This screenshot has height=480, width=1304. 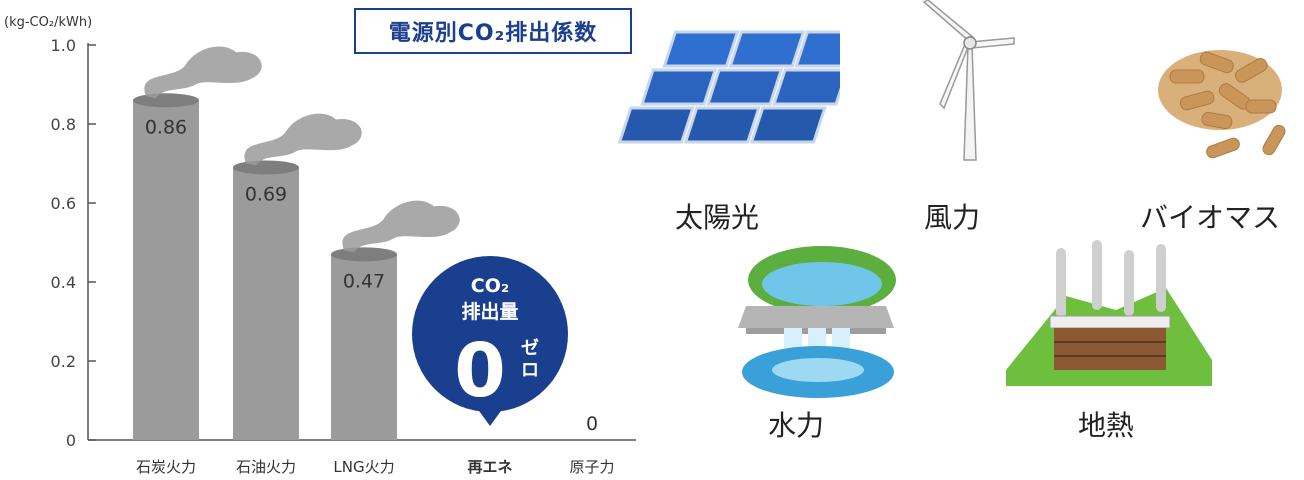 I want to click on geothermal-plant-icon, so click(x=1109, y=313).